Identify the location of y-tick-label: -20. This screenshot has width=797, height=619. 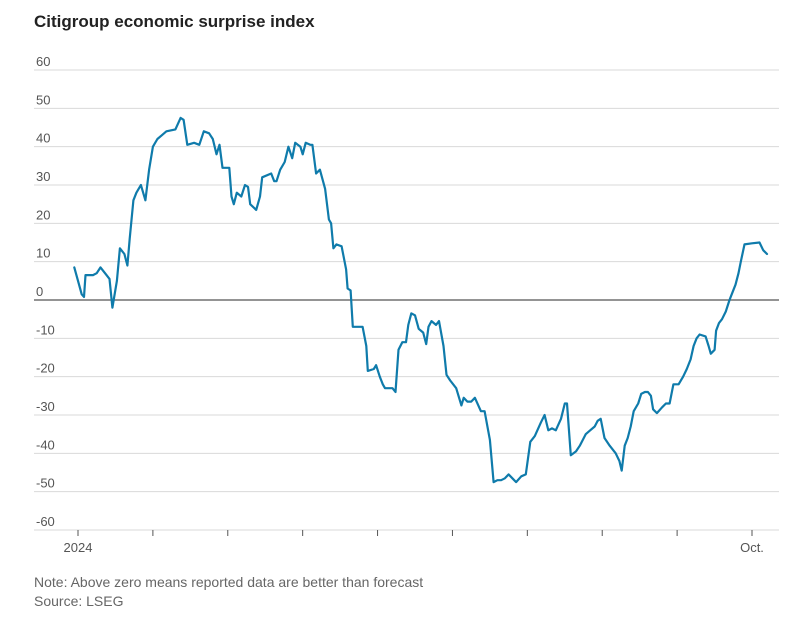
(45, 368).